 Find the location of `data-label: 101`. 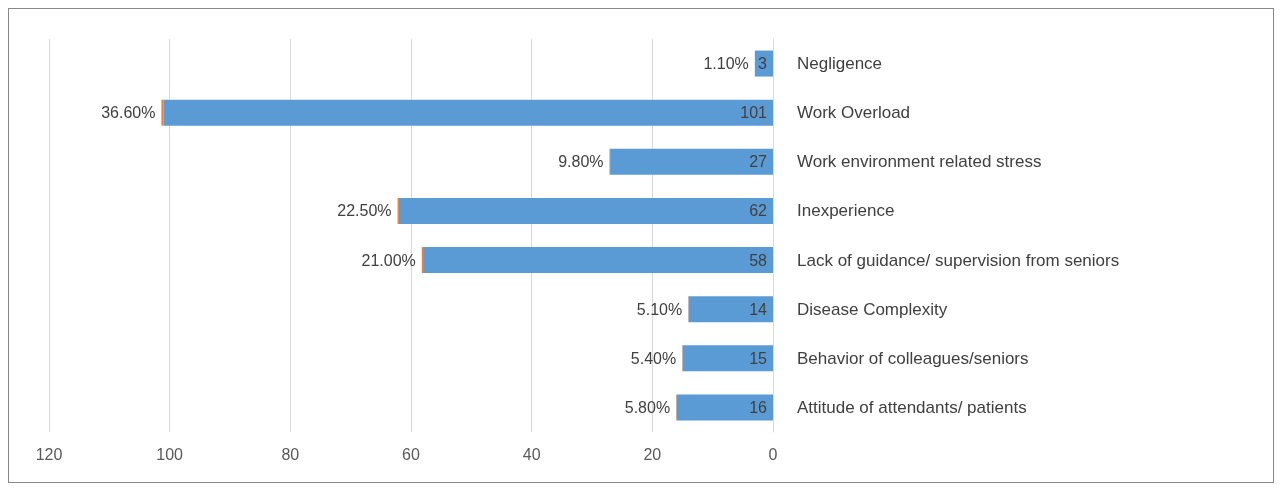

data-label: 101 is located at coordinates (754, 113).